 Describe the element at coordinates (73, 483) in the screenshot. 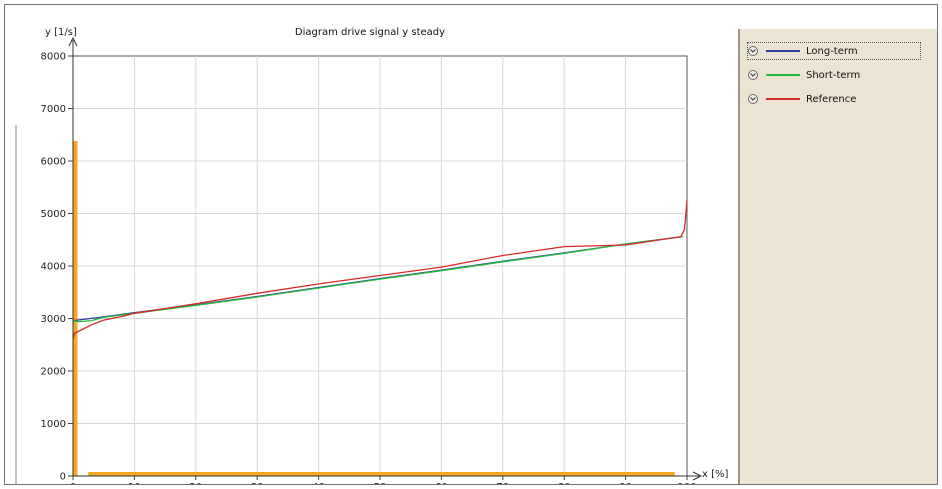

I see `x-tick-label: 0` at that location.